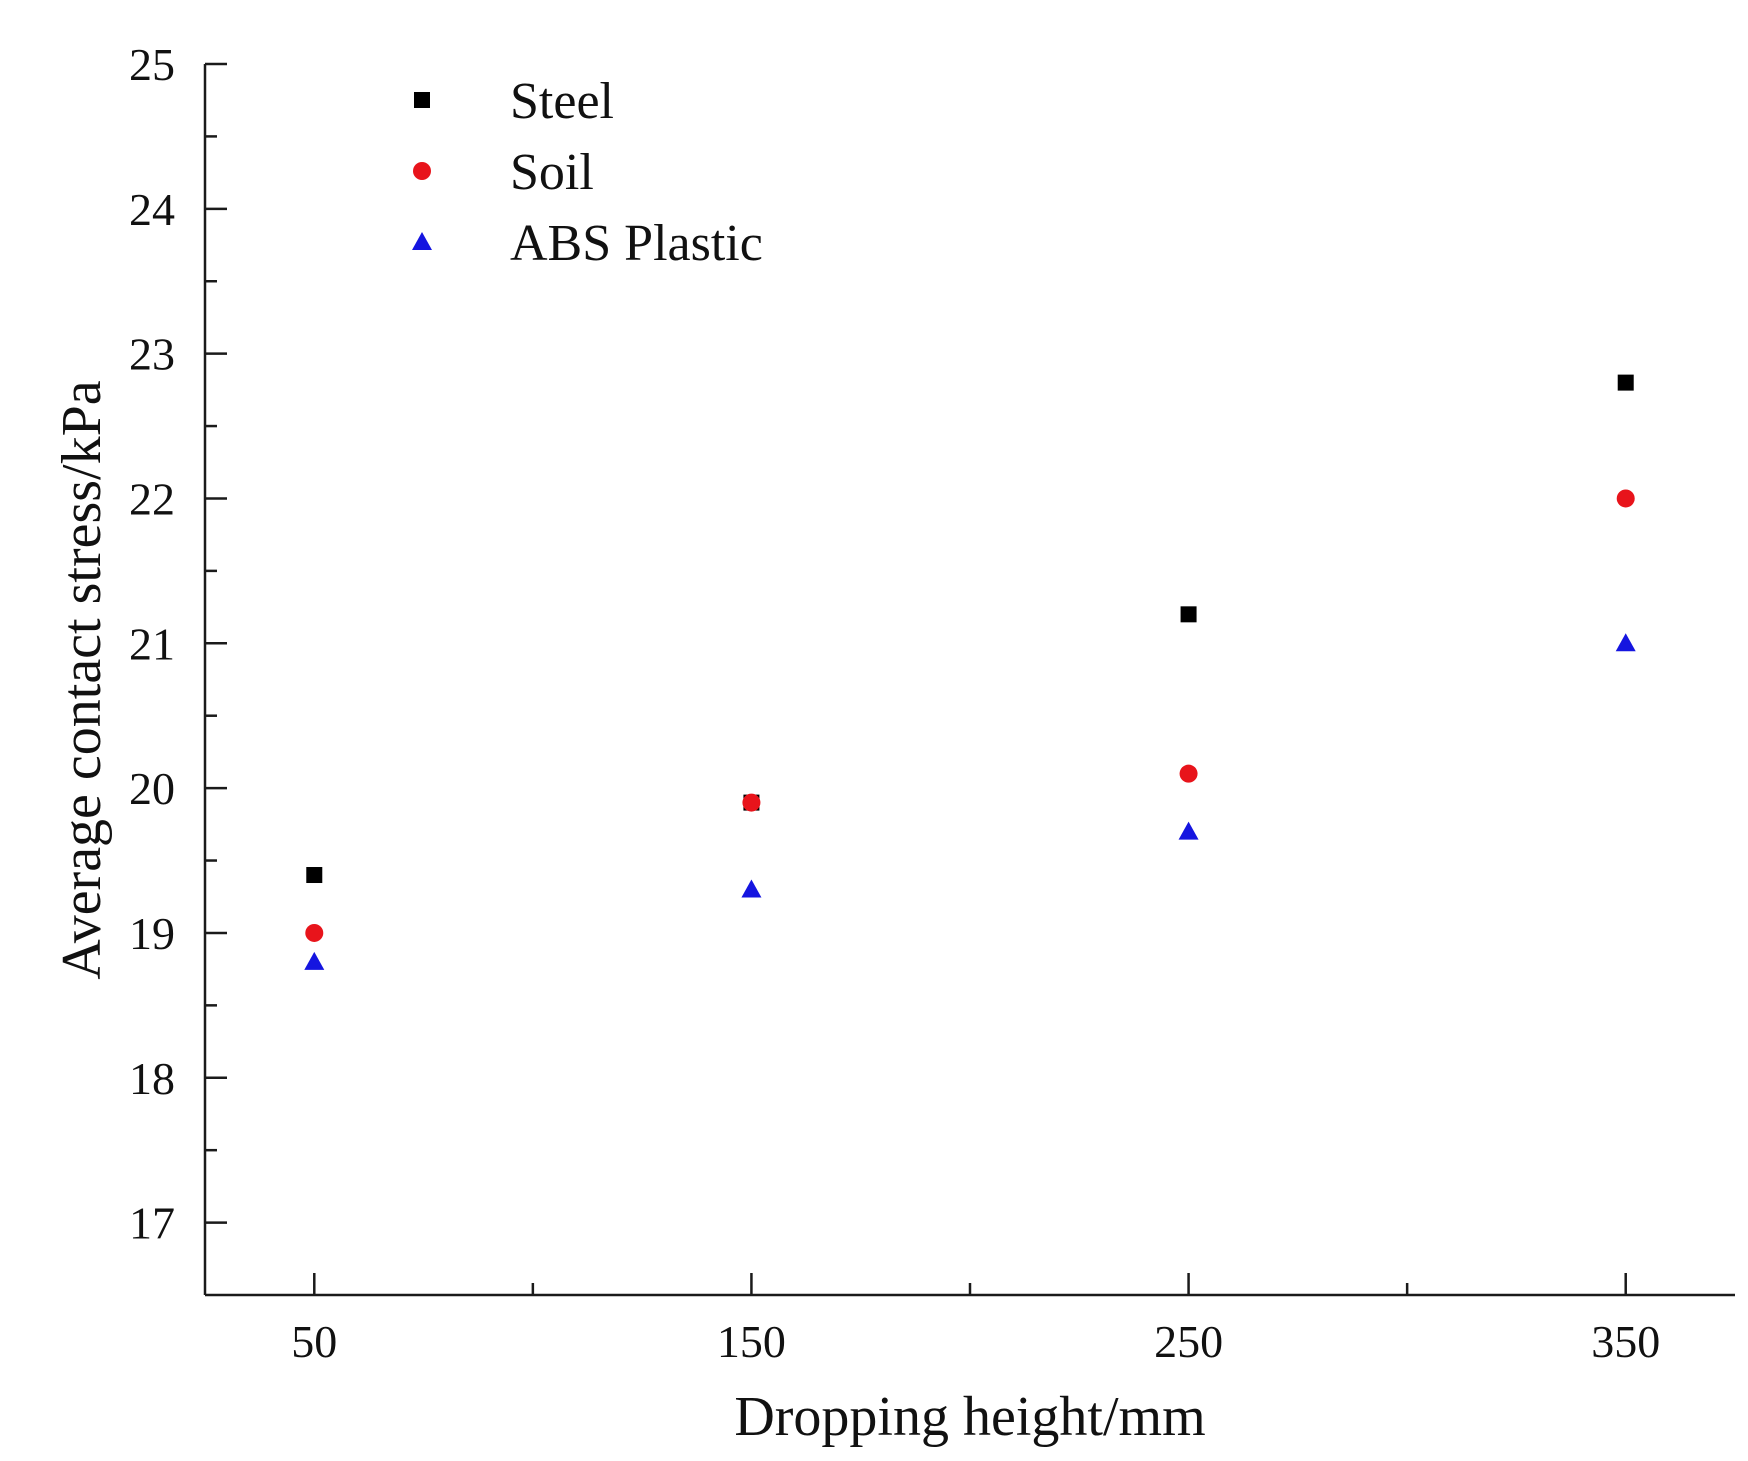  Describe the element at coordinates (152, 1078) in the screenshot. I see `y-tick-label: 18` at that location.